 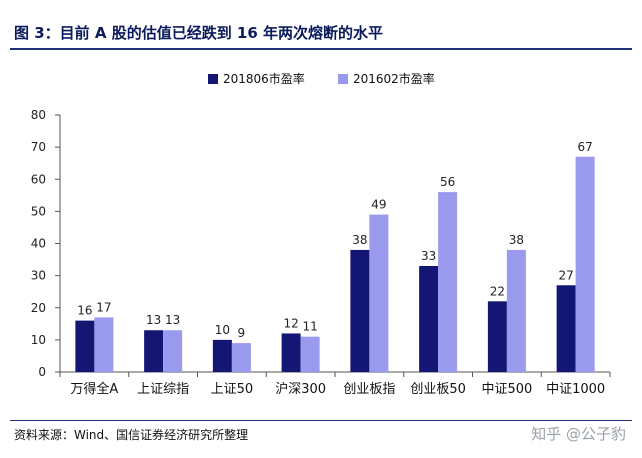 I want to click on data-label: 67, so click(x=584, y=147).